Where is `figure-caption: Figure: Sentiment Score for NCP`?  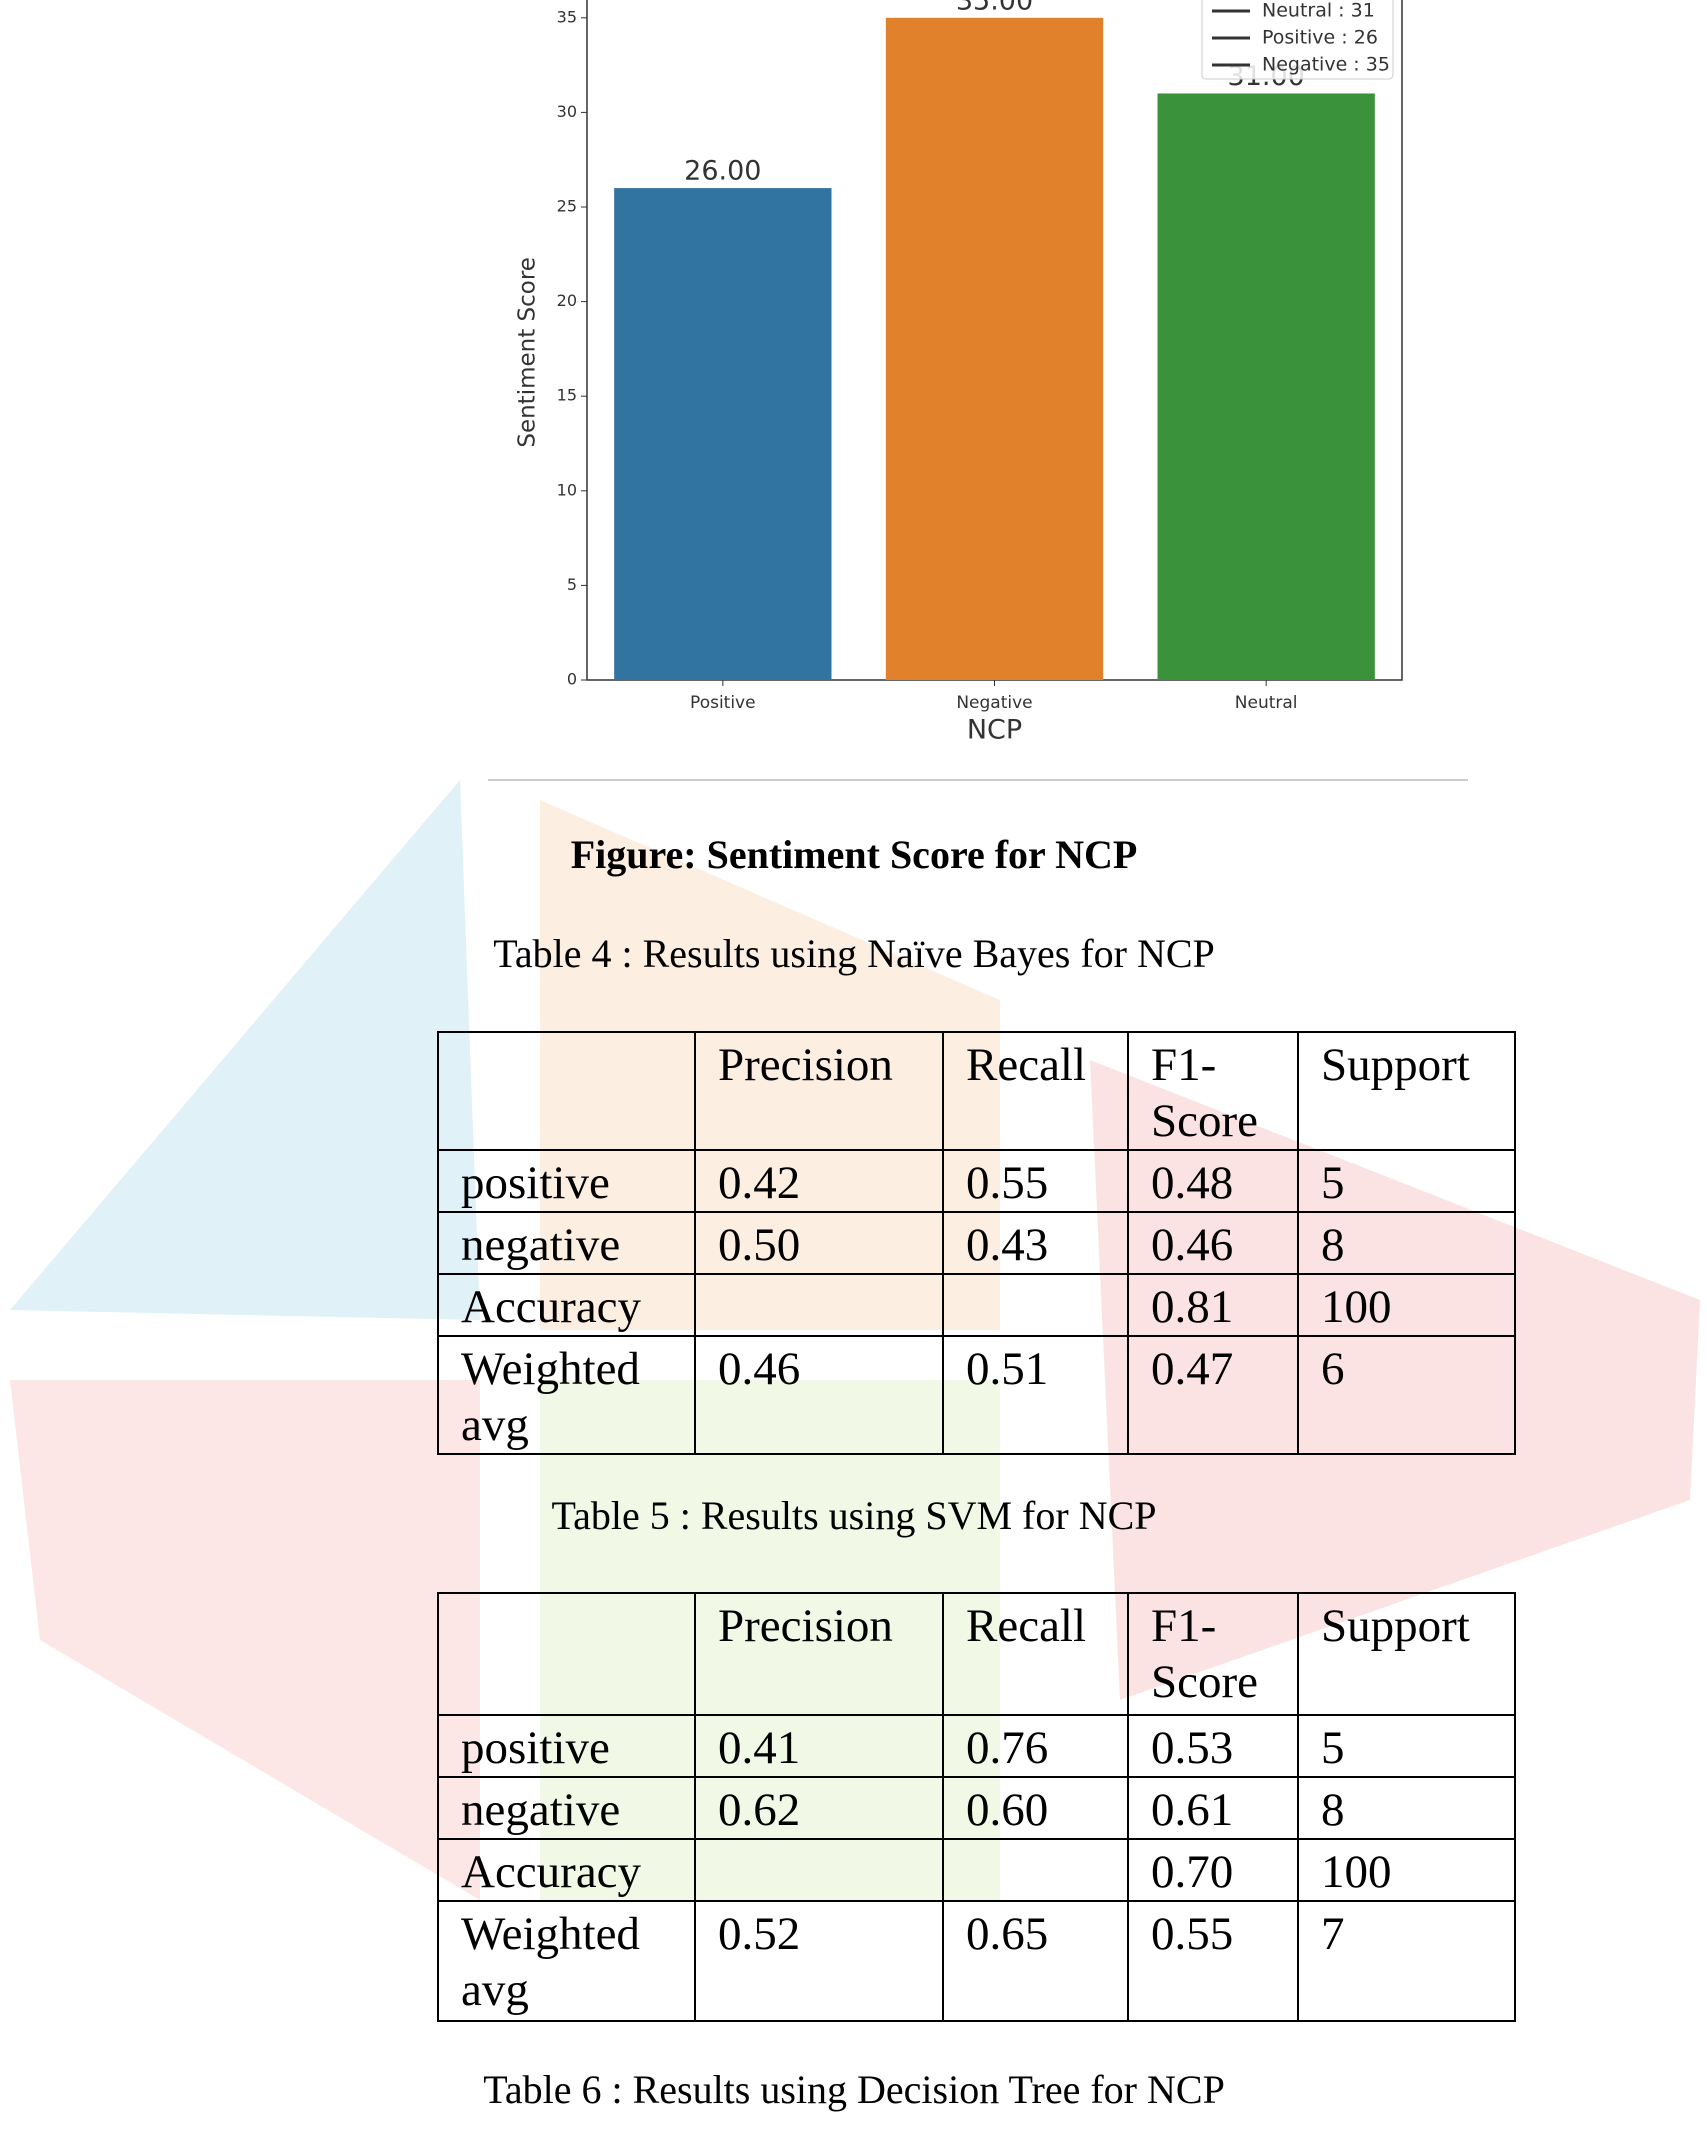 figure-caption: Figure: Sentiment Score for NCP is located at coordinates (854, 854).